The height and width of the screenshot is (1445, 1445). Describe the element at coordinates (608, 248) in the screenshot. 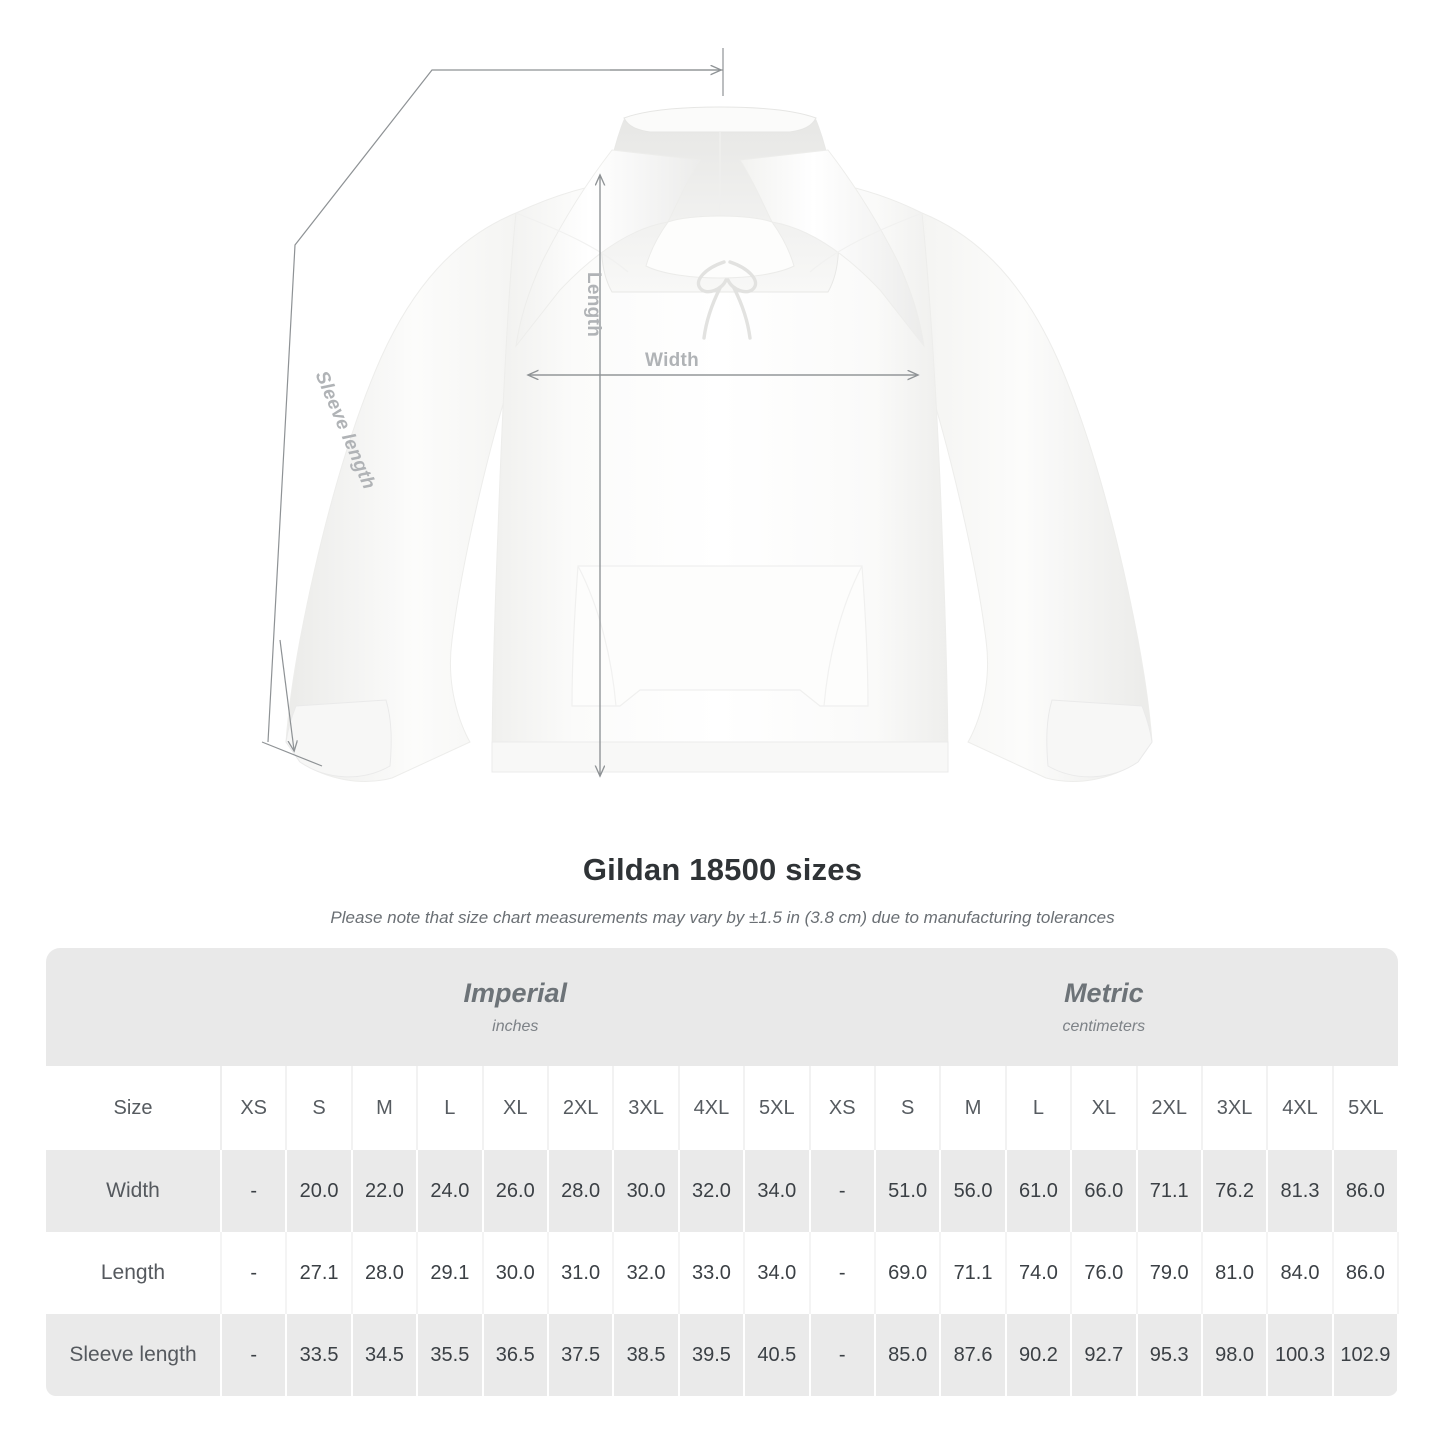

I see `hood-left-panel` at that location.